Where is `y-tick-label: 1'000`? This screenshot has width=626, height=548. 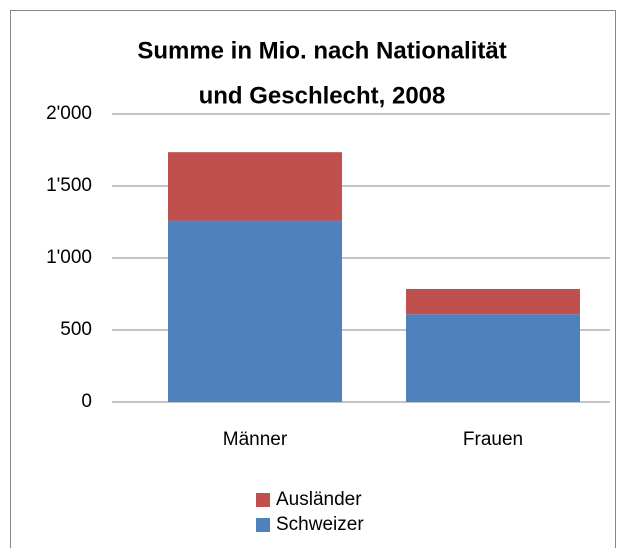 y-tick-label: 1'000 is located at coordinates (69, 257).